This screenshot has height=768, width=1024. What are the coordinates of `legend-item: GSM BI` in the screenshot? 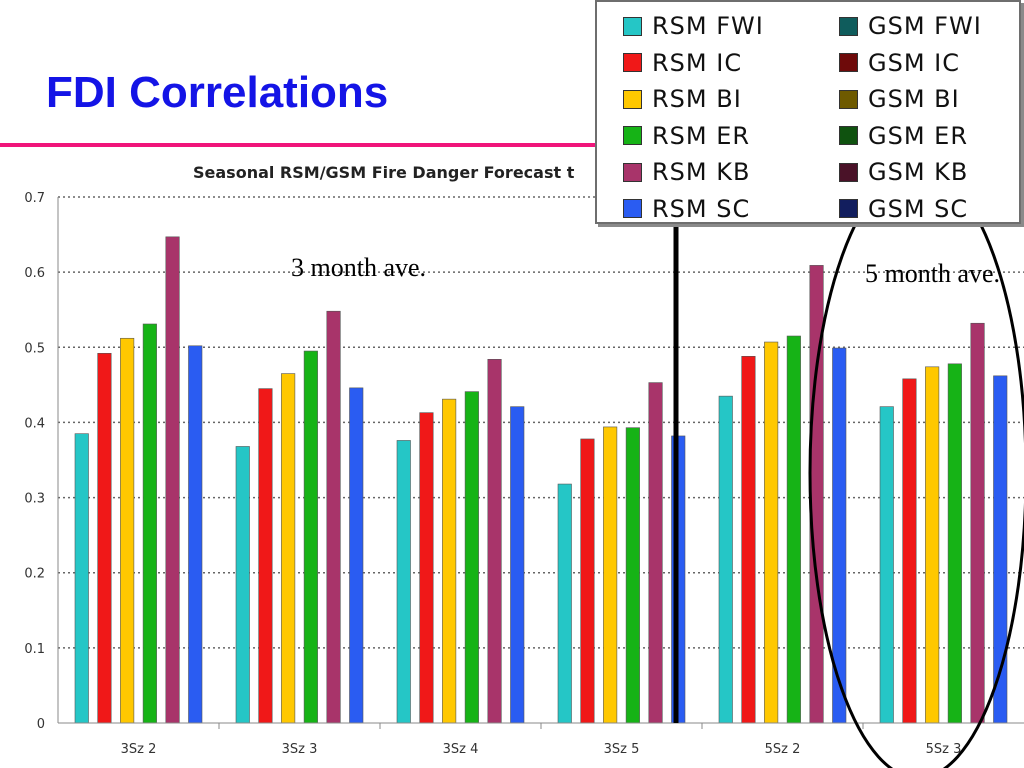 It's located at (910, 99).